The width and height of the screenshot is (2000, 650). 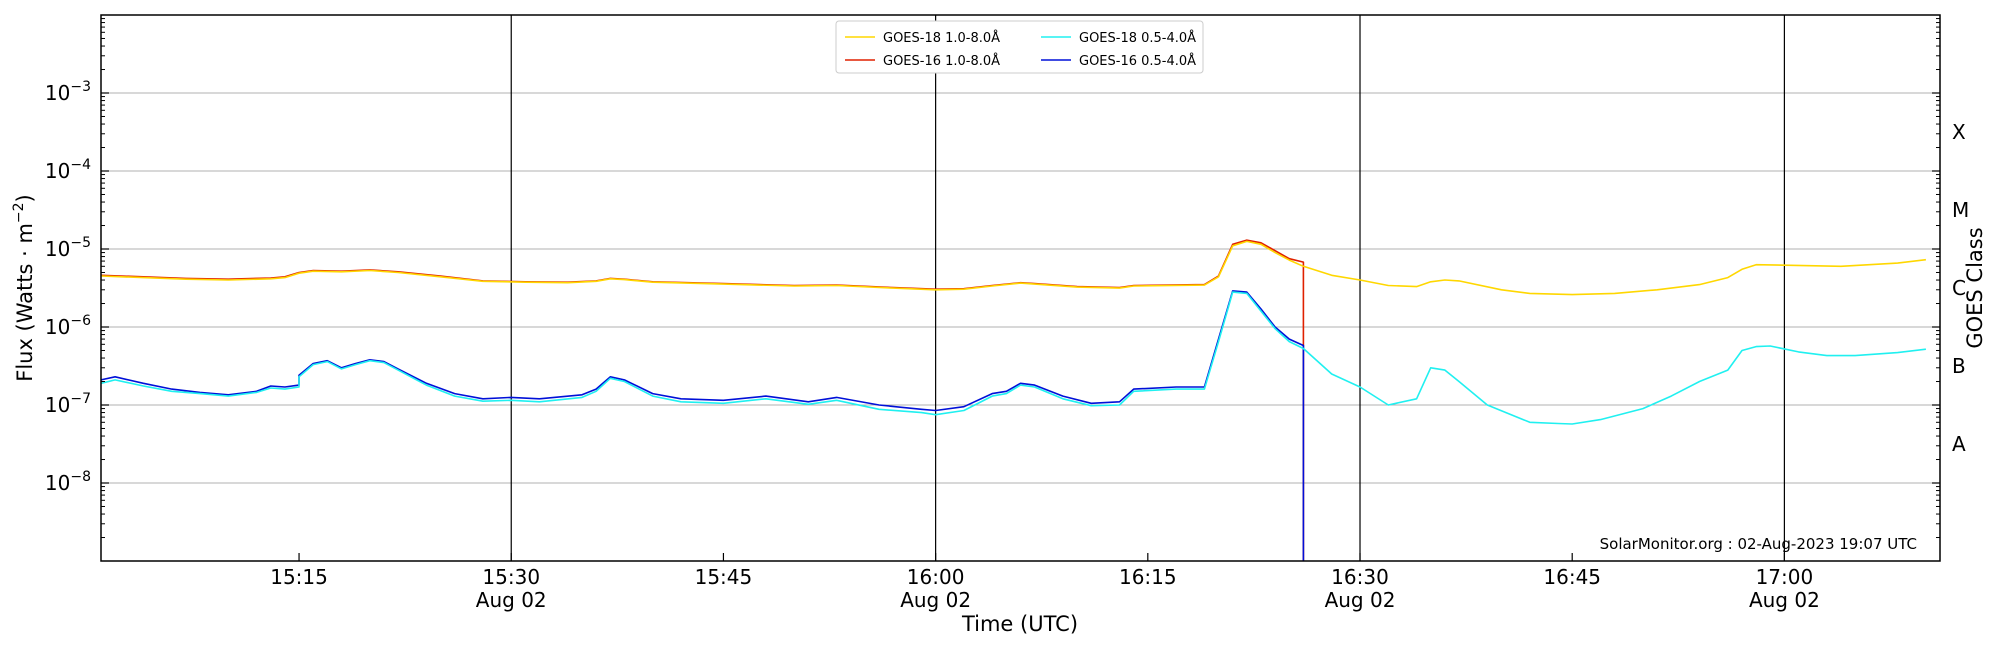 What do you see at coordinates (1785, 577) in the screenshot?
I see `x-tick-label: 17:00` at bounding box center [1785, 577].